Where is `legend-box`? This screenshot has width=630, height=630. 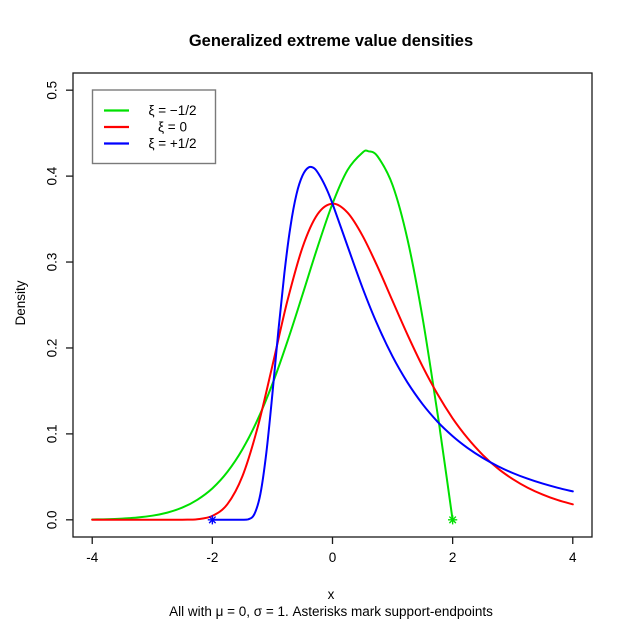
legend-box is located at coordinates (154, 127).